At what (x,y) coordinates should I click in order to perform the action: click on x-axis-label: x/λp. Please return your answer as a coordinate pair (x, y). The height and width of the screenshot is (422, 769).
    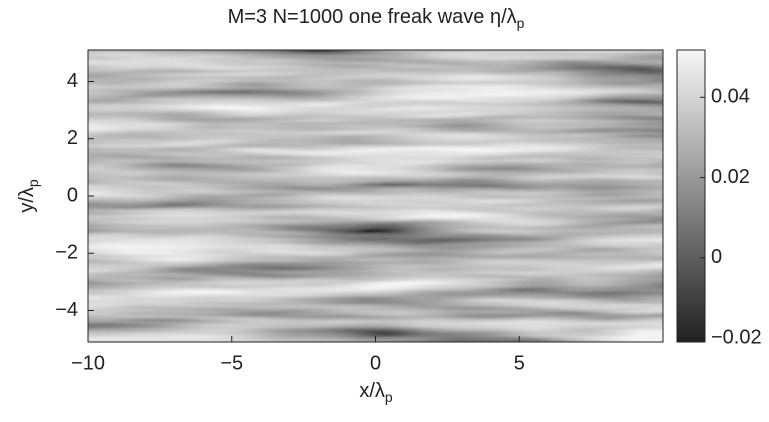
    Looking at the image, I should click on (376, 392).